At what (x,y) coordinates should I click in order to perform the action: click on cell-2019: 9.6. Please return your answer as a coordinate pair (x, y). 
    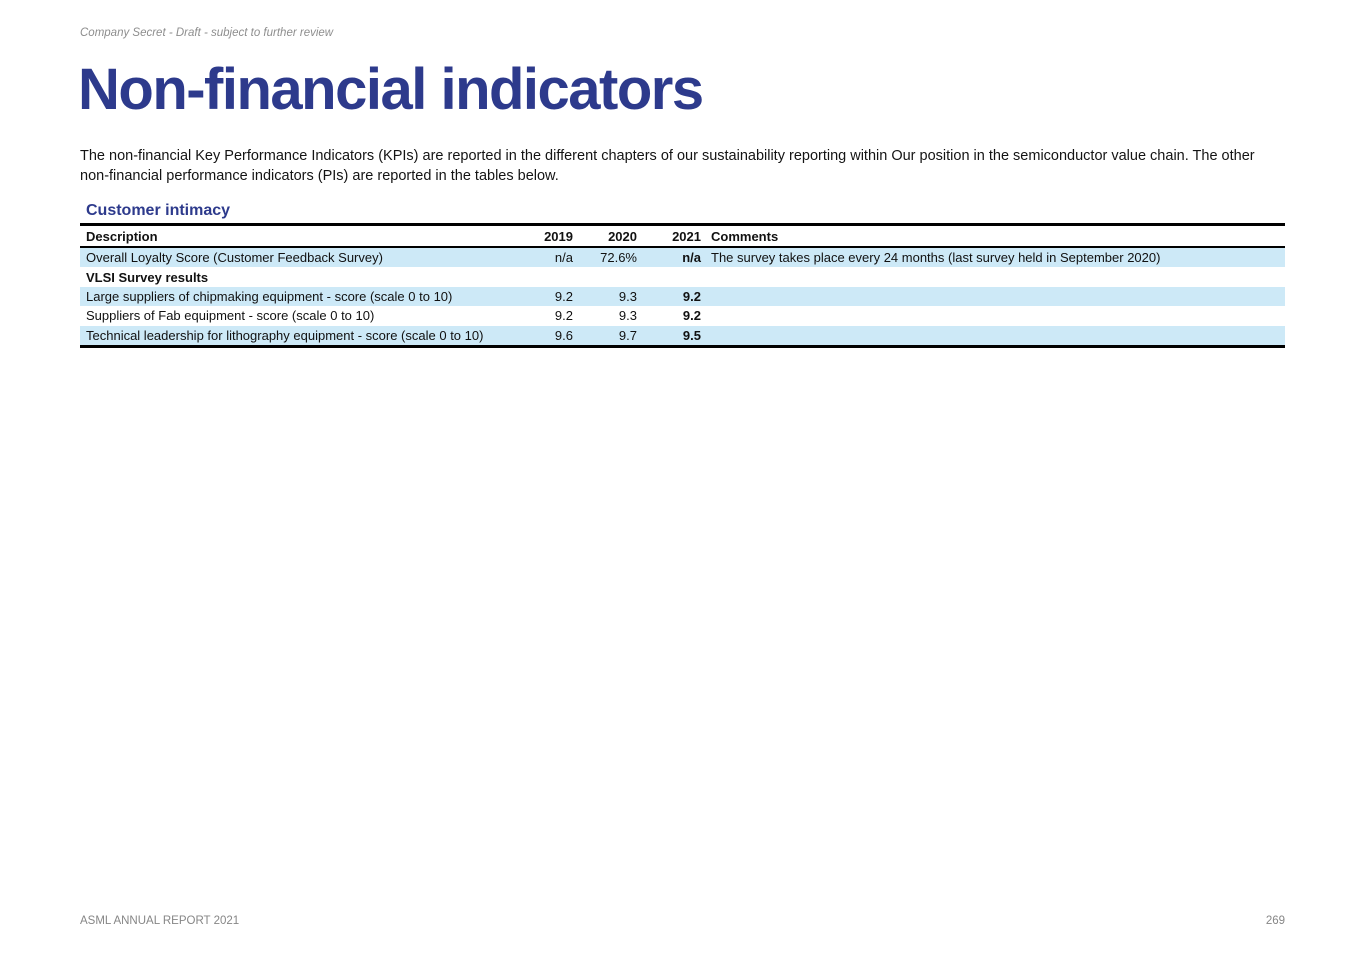
    Looking at the image, I should click on (548, 336).